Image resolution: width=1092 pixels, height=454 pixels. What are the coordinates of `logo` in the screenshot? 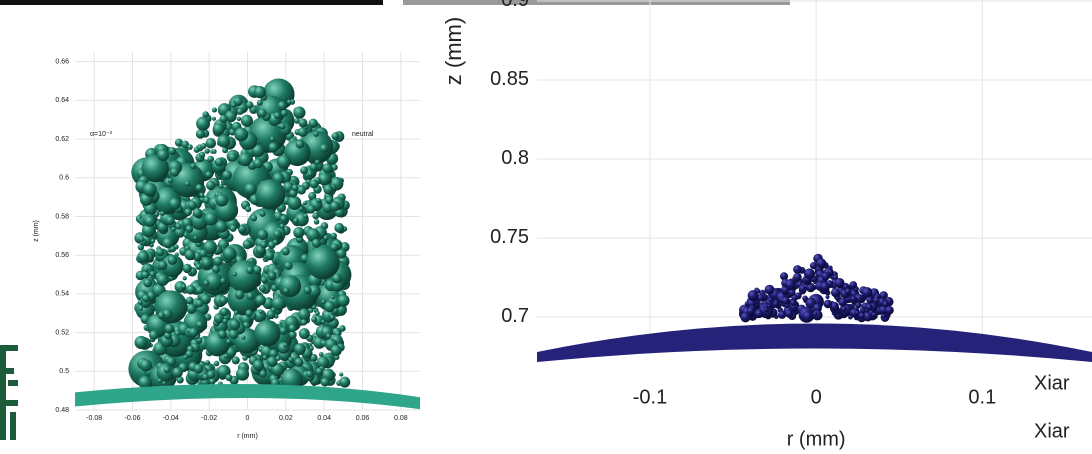 It's located at (9, 392).